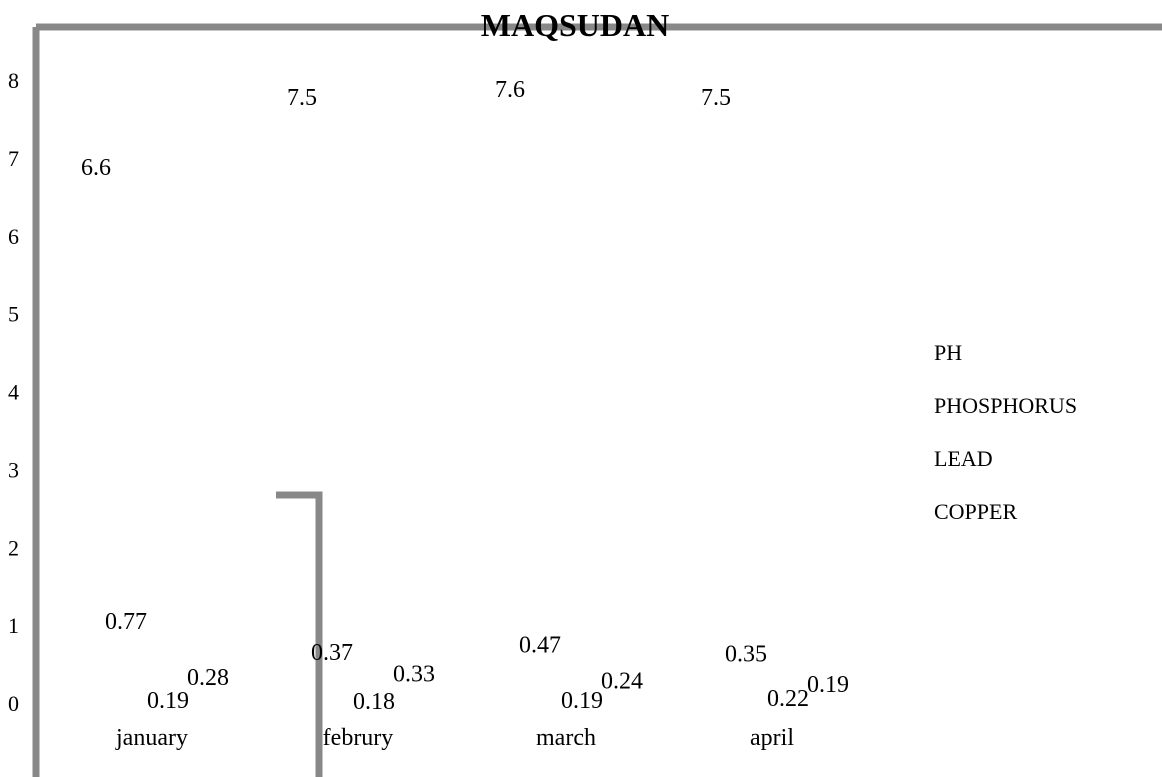 The image size is (1162, 777). What do you see at coordinates (788, 699) in the screenshot?
I see `data-label: 0.22` at bounding box center [788, 699].